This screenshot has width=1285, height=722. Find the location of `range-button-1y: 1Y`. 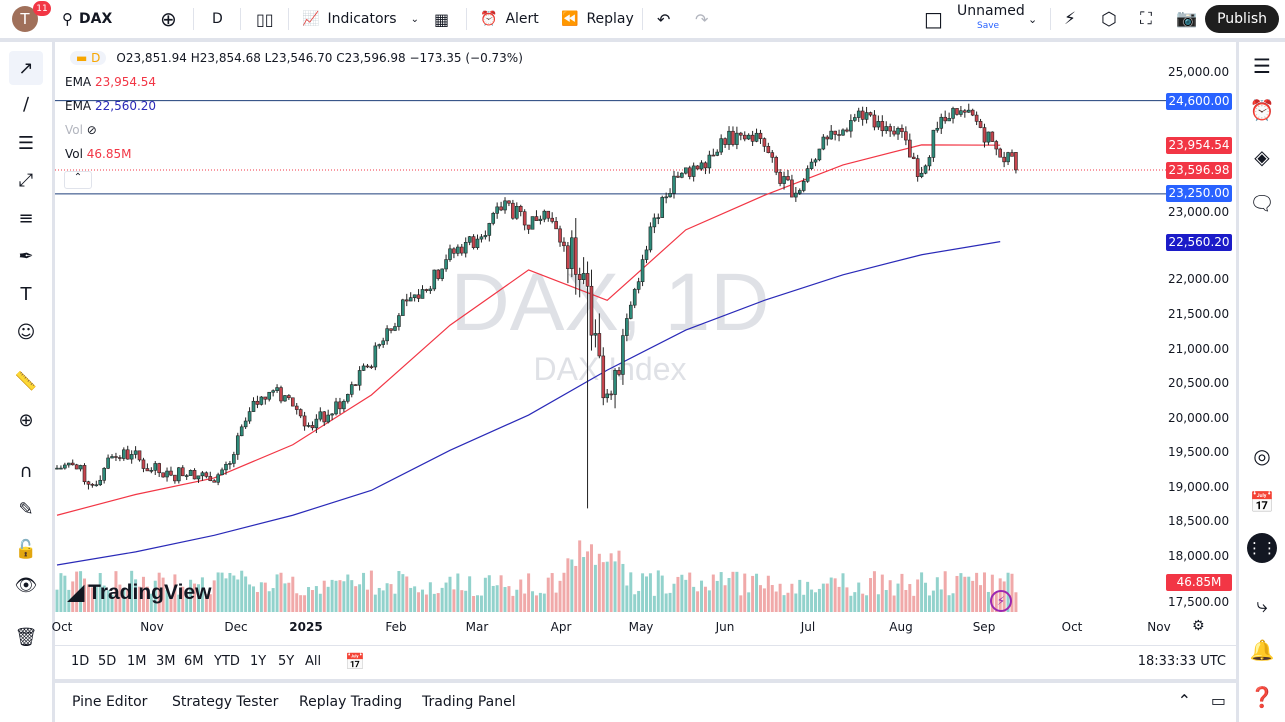

range-button-1y: 1Y is located at coordinates (258, 661).